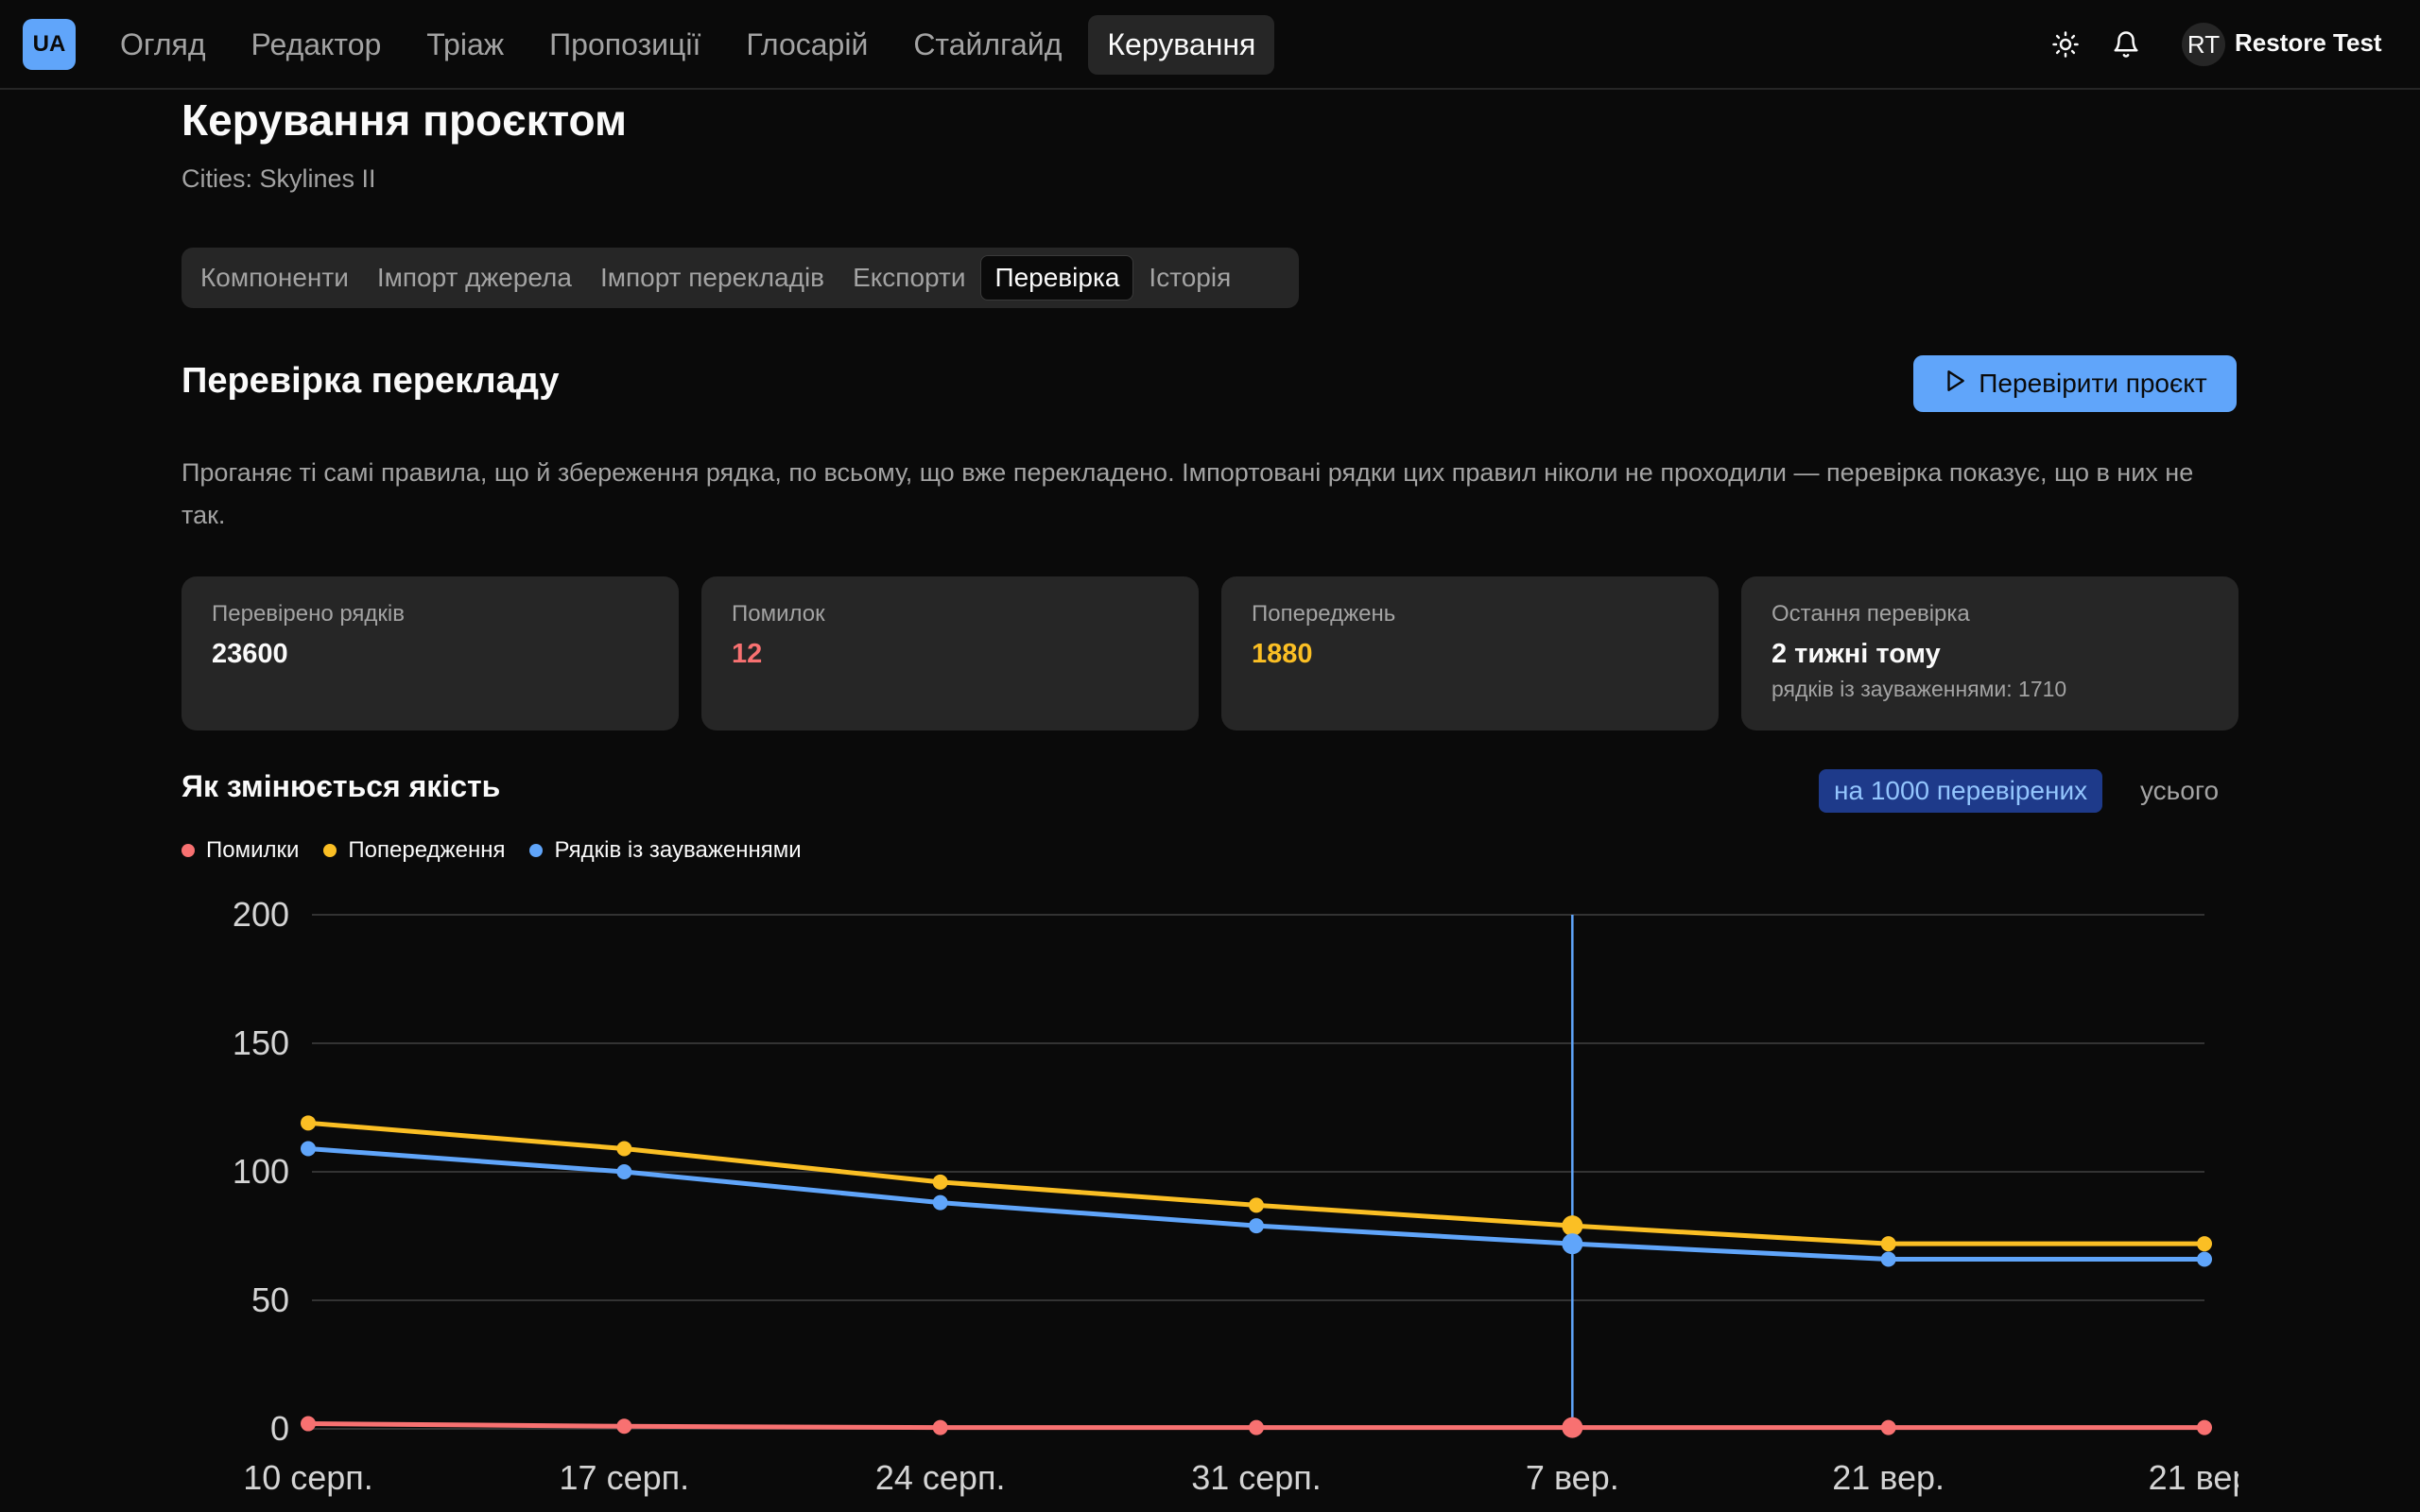  I want to click on x-tick-label: 24 серп., so click(941, 1477).